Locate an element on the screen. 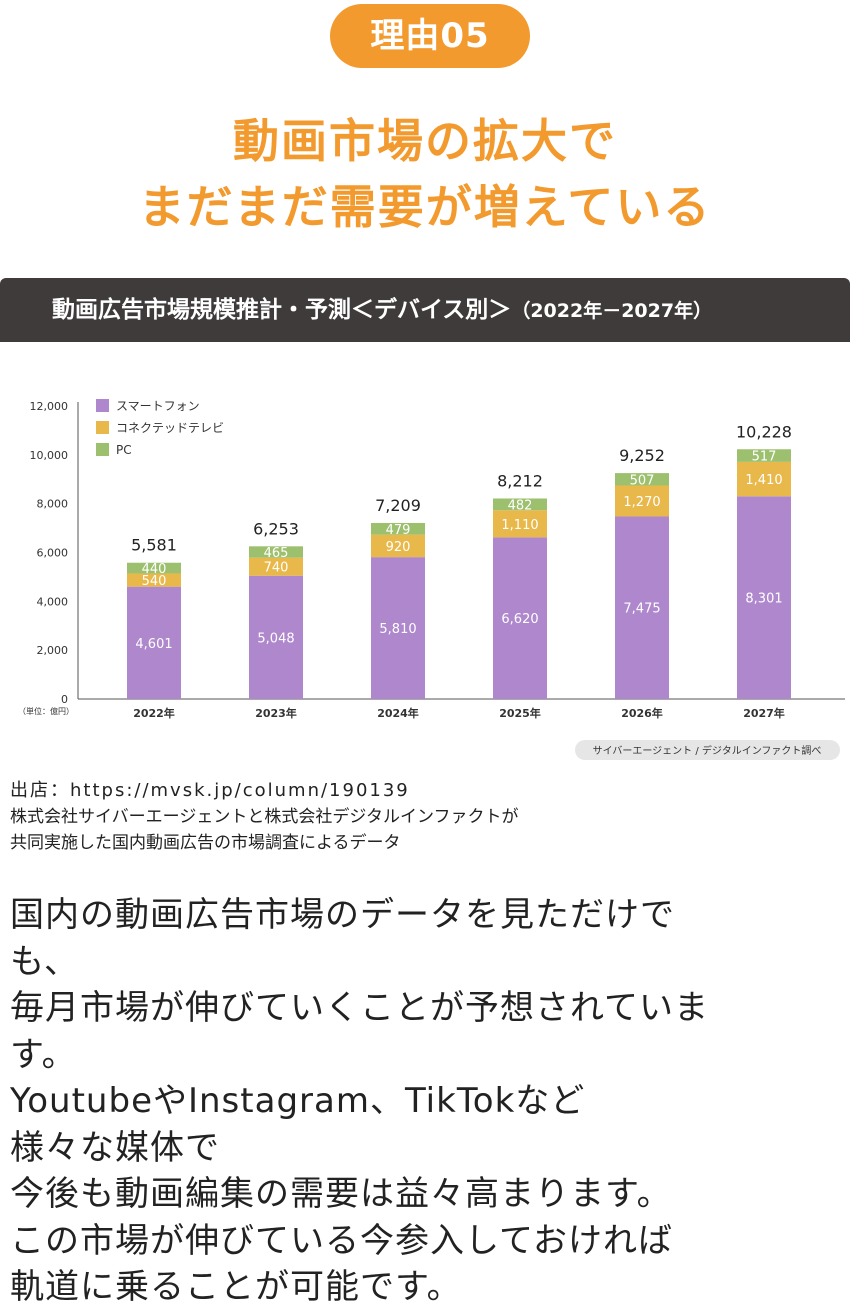  chart-header: 動画広告市場規模推計・予測＜デバイス別＞（2022年－2027年） is located at coordinates (425, 310).